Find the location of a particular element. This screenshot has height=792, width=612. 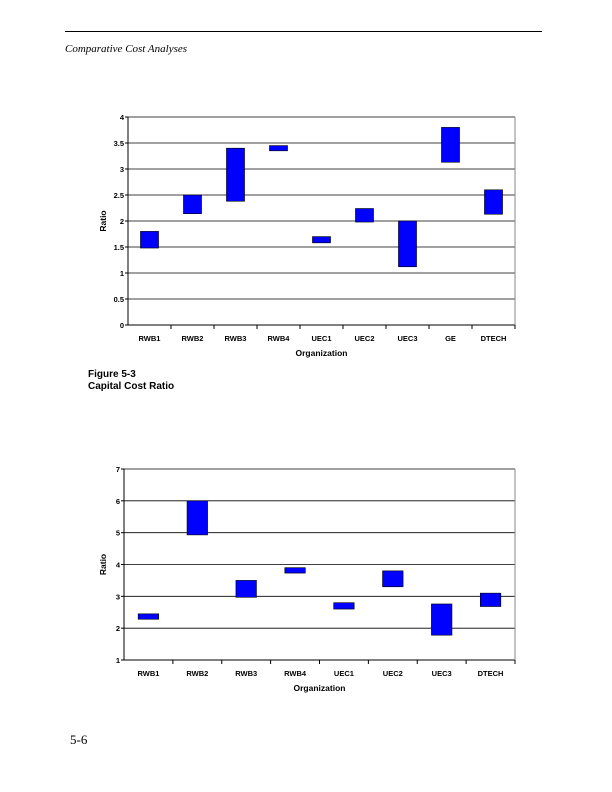

chart1-bar-rwb4 is located at coordinates (278, 148).